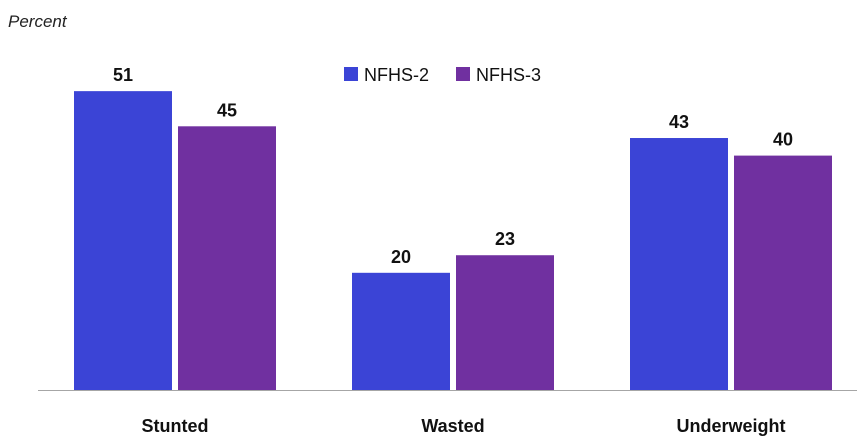 Image resolution: width=857 pixels, height=438 pixels. What do you see at coordinates (452, 426) in the screenshot?
I see `category-label-wasted: Wasted` at bounding box center [452, 426].